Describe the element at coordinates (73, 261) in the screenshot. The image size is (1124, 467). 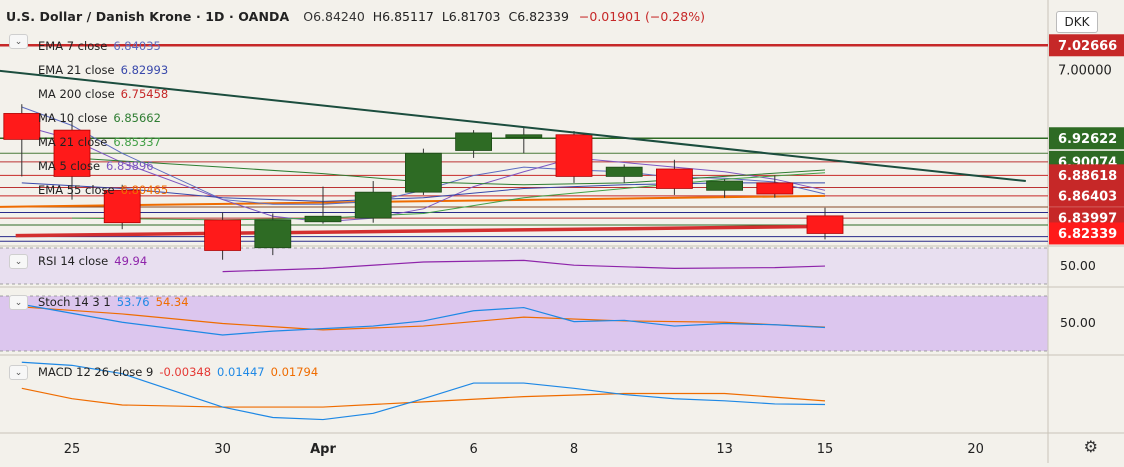
I see `rsi-label: RSI 14 close` at that location.